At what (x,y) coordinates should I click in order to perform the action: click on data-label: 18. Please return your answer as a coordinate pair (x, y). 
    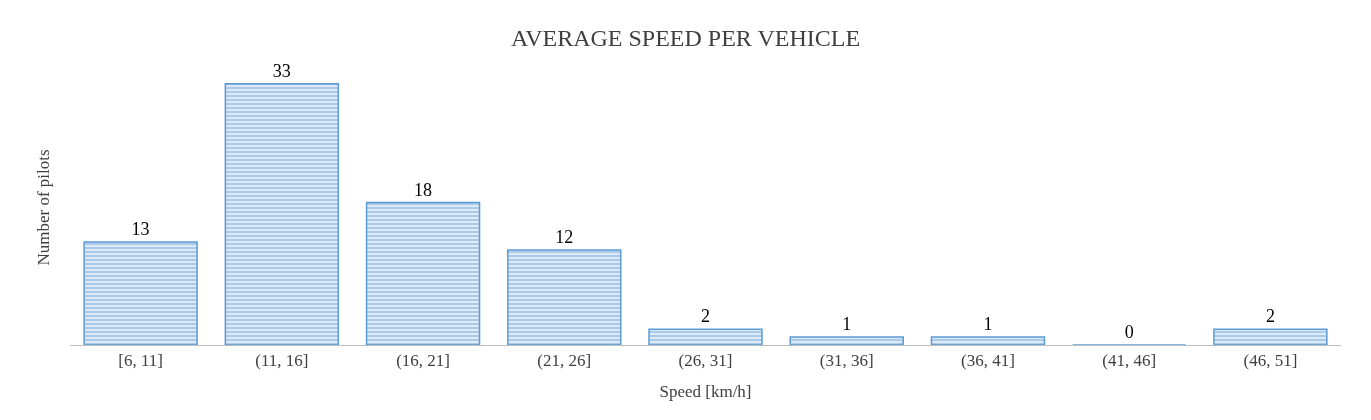
    Looking at the image, I should click on (423, 189).